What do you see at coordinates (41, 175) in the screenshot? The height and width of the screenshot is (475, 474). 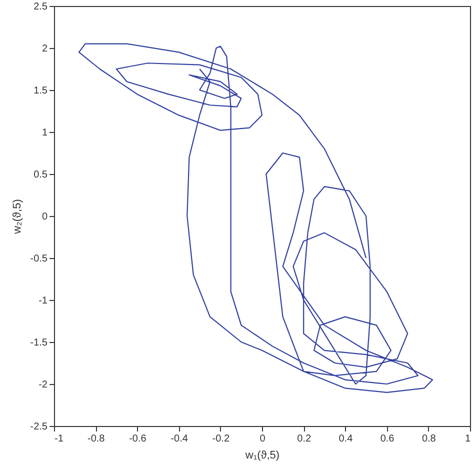 I see `y-tick-label: 0.5` at bounding box center [41, 175].